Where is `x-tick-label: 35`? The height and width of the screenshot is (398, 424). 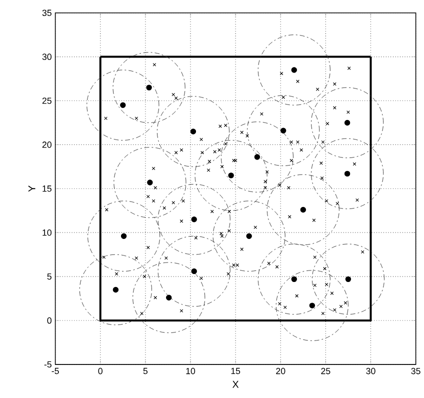 x-tick-label: 35 is located at coordinates (415, 371).